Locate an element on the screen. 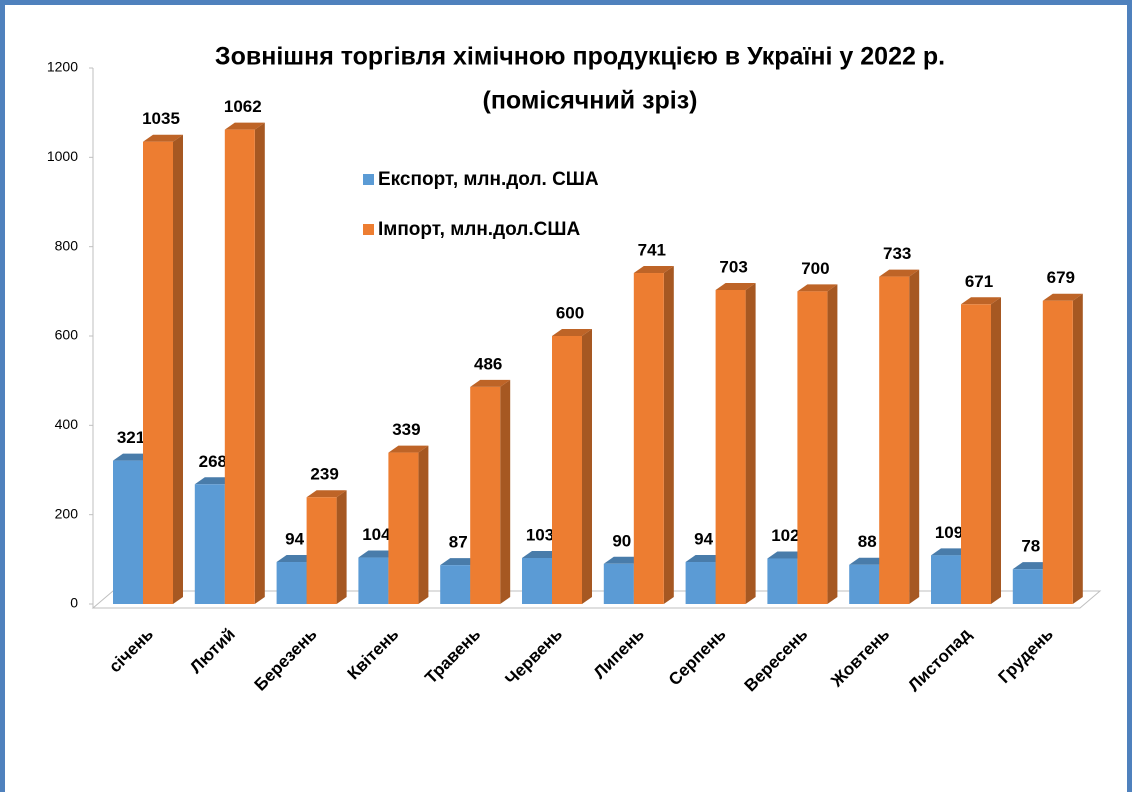  x-tick-label: Лютий is located at coordinates (212, 651).